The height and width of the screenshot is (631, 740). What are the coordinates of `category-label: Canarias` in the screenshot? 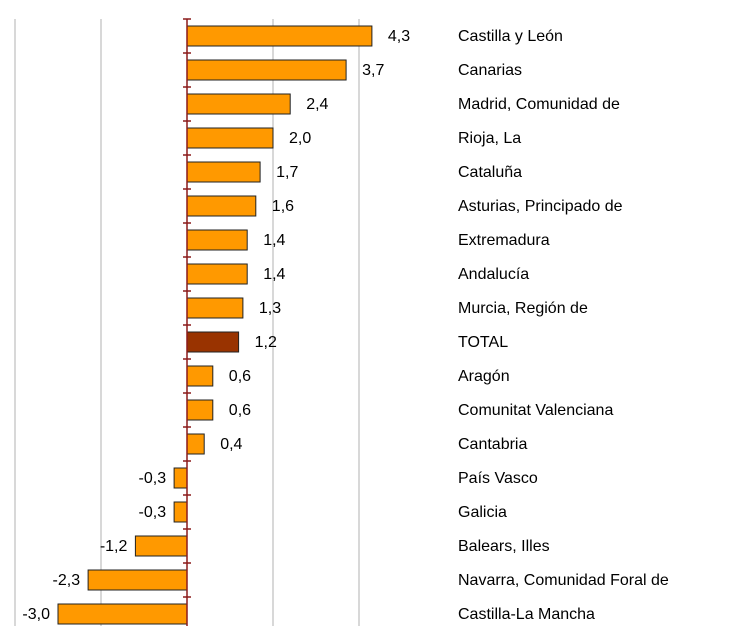 It's located at (490, 70).